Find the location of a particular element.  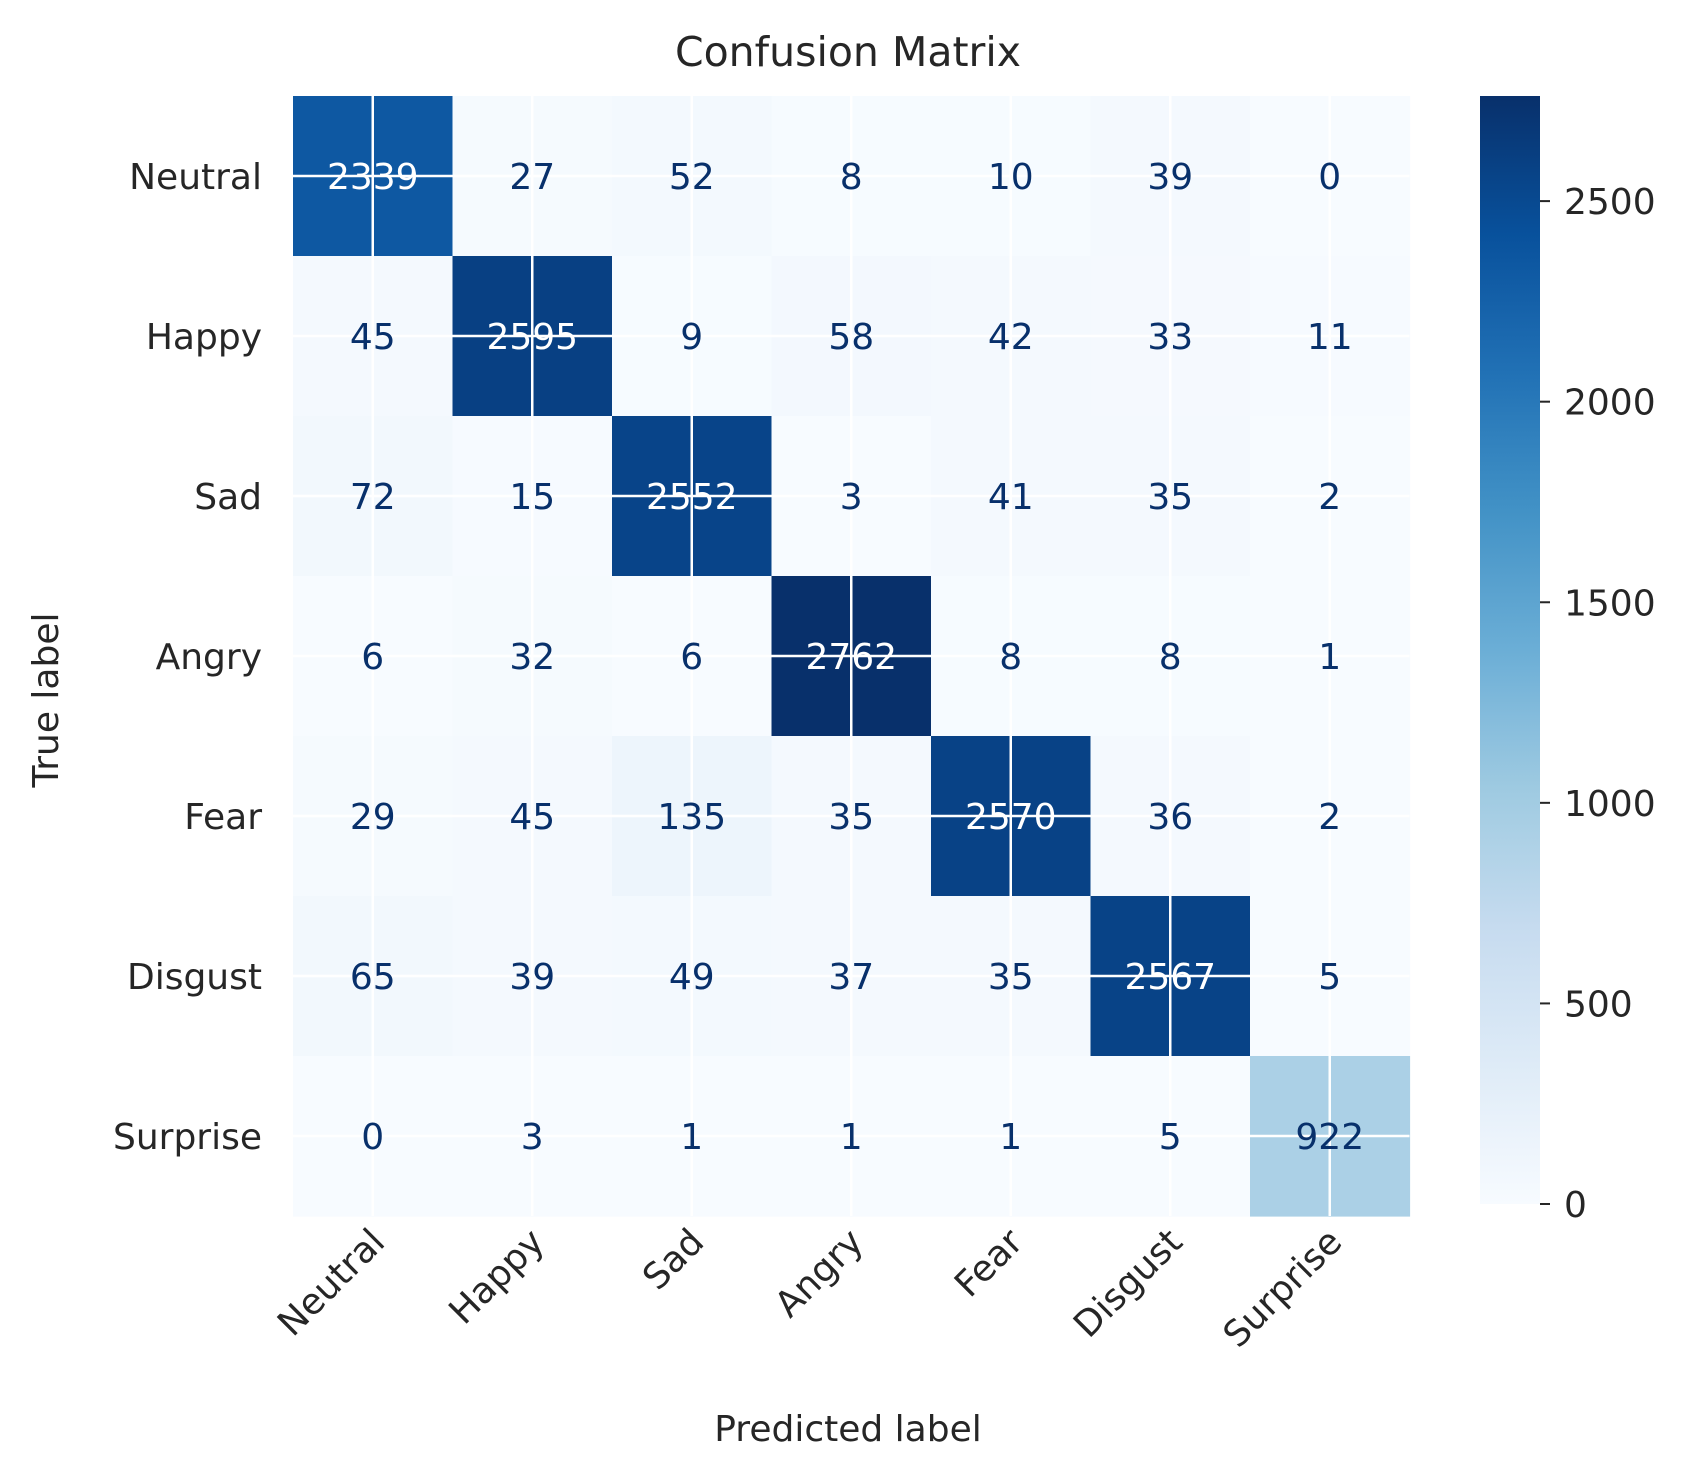

chart-title: Confusion Matrix is located at coordinates (848, 52).